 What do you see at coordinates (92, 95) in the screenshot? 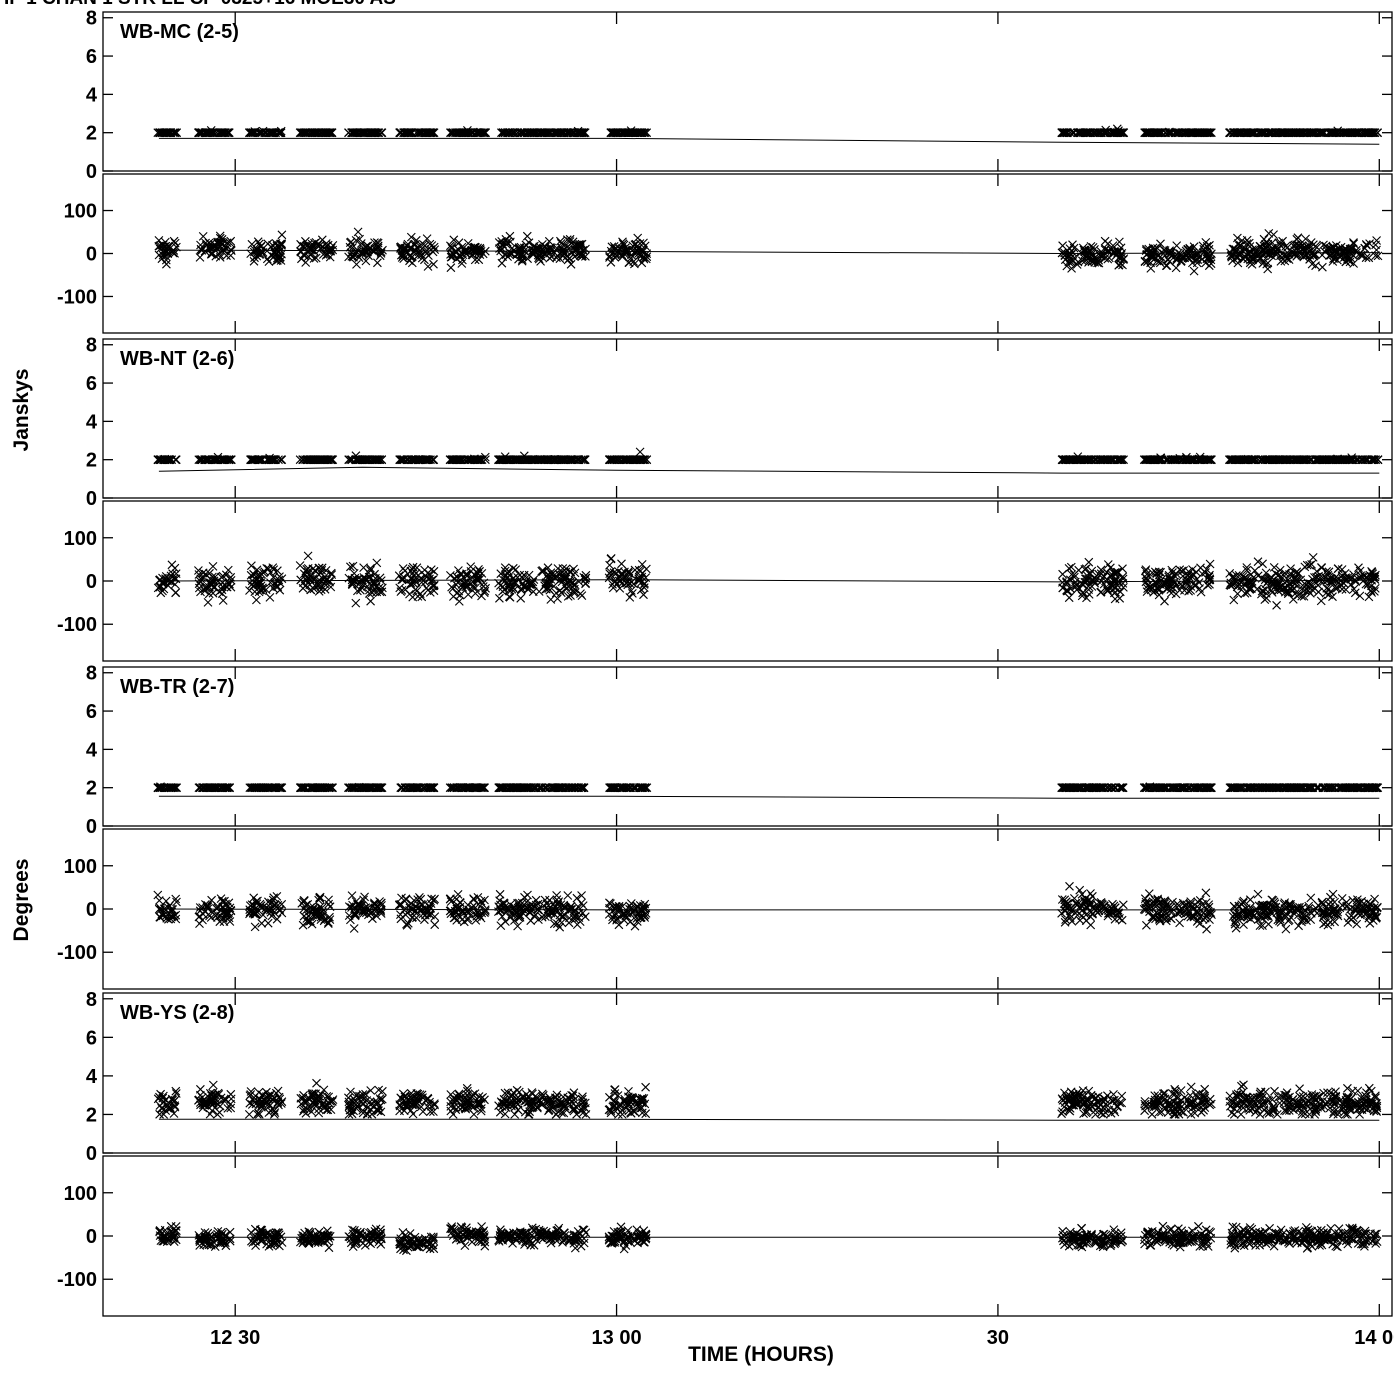
I see `y-tick-label: 4` at bounding box center [92, 95].